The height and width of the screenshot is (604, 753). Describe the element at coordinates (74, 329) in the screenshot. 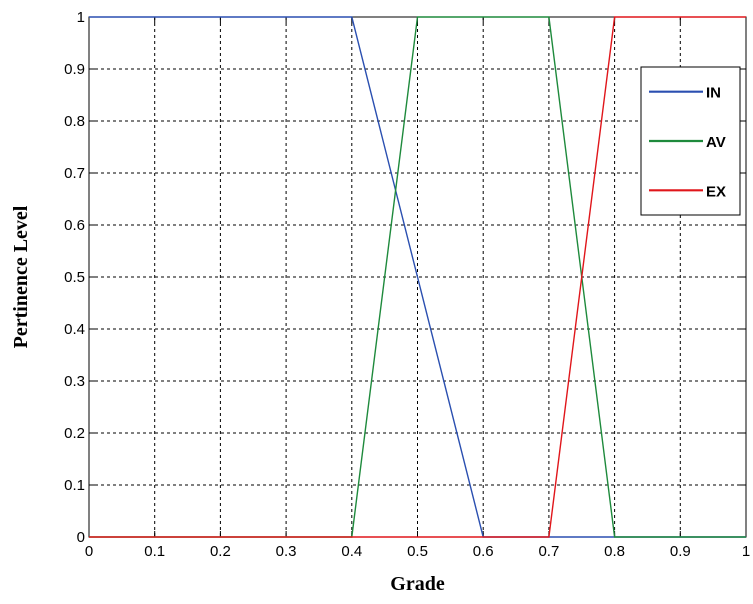

I see `y-tick-label: 0.4` at that location.